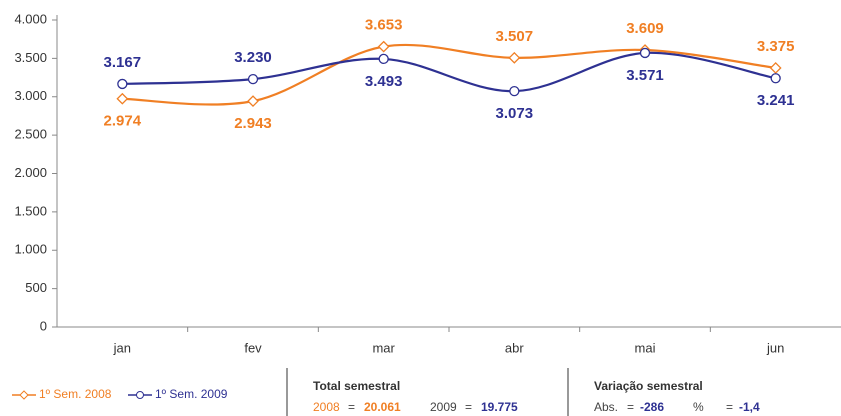  Describe the element at coordinates (123, 121) in the screenshot. I see `value-label: 2.974` at that location.